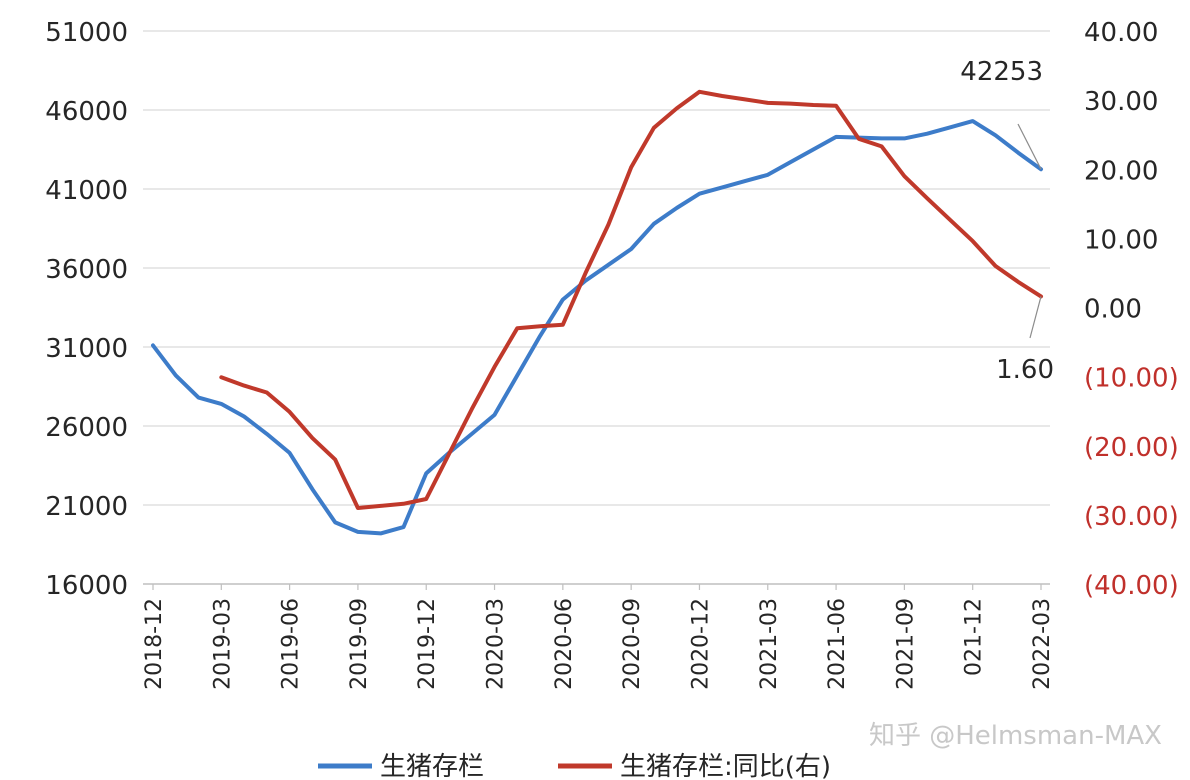 The image size is (1190, 780). What do you see at coordinates (291, 644) in the screenshot?
I see `x-tick-label: 2019-06` at bounding box center [291, 644].